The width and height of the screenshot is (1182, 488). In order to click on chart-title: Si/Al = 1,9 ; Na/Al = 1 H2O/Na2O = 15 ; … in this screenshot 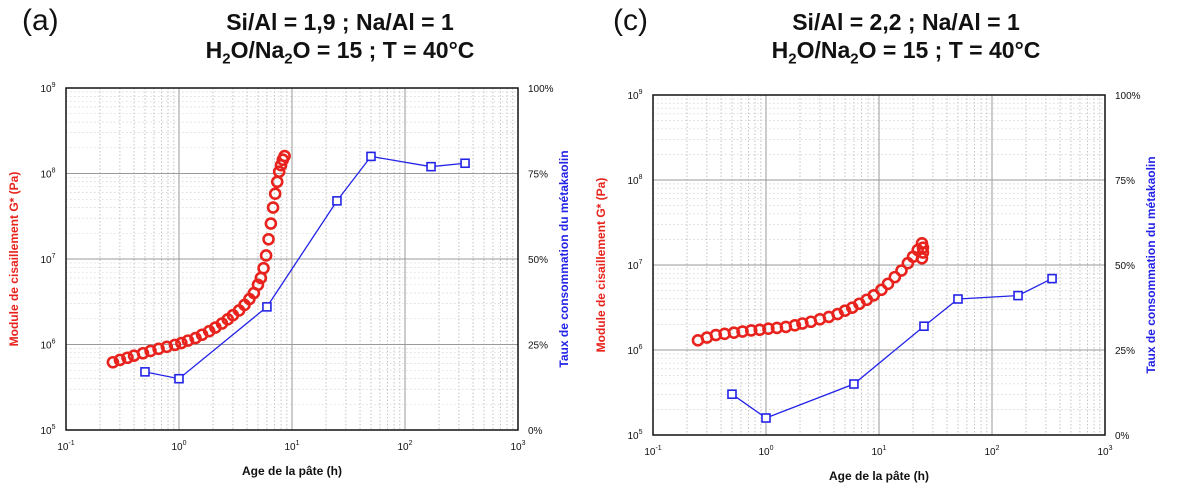, I will do `click(340, 41)`.